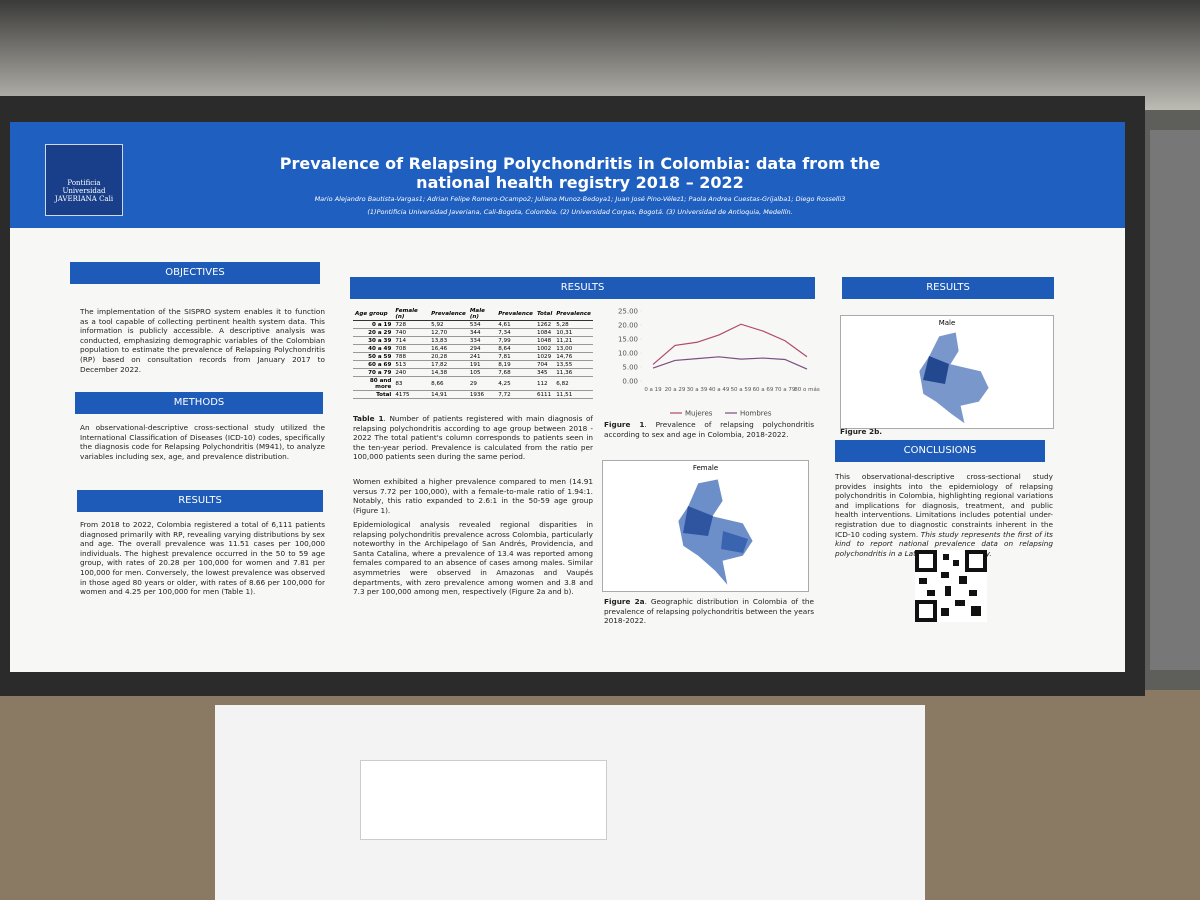  I want to click on side-board, so click(1175, 400).